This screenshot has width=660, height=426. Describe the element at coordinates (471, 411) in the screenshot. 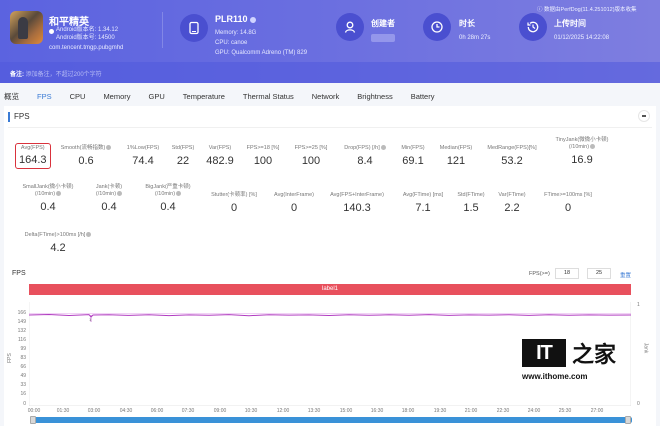

I see `x-tick: 21:00` at that location.